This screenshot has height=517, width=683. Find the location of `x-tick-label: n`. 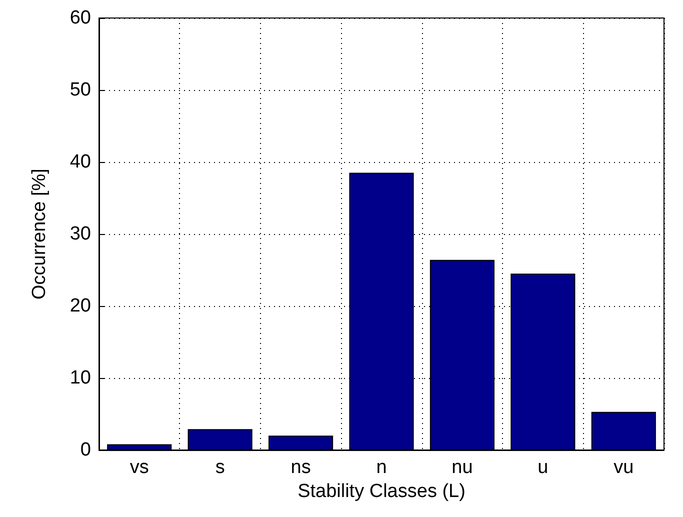

x-tick-label: n is located at coordinates (381, 467).